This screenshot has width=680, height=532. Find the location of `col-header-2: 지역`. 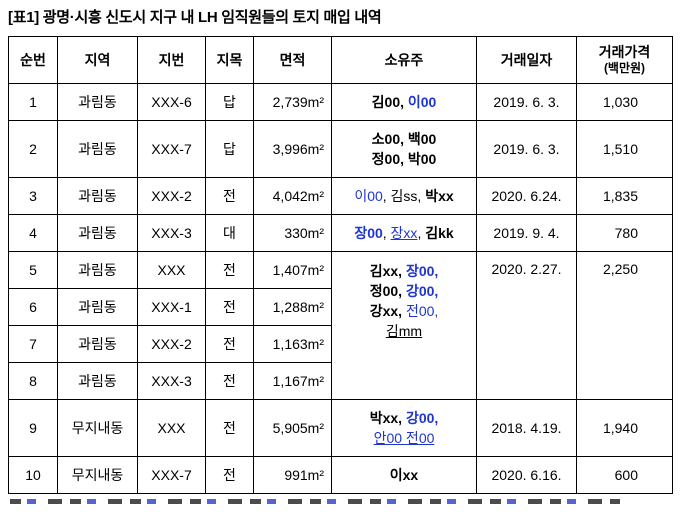

col-header-2: 지역 is located at coordinates (97, 60).